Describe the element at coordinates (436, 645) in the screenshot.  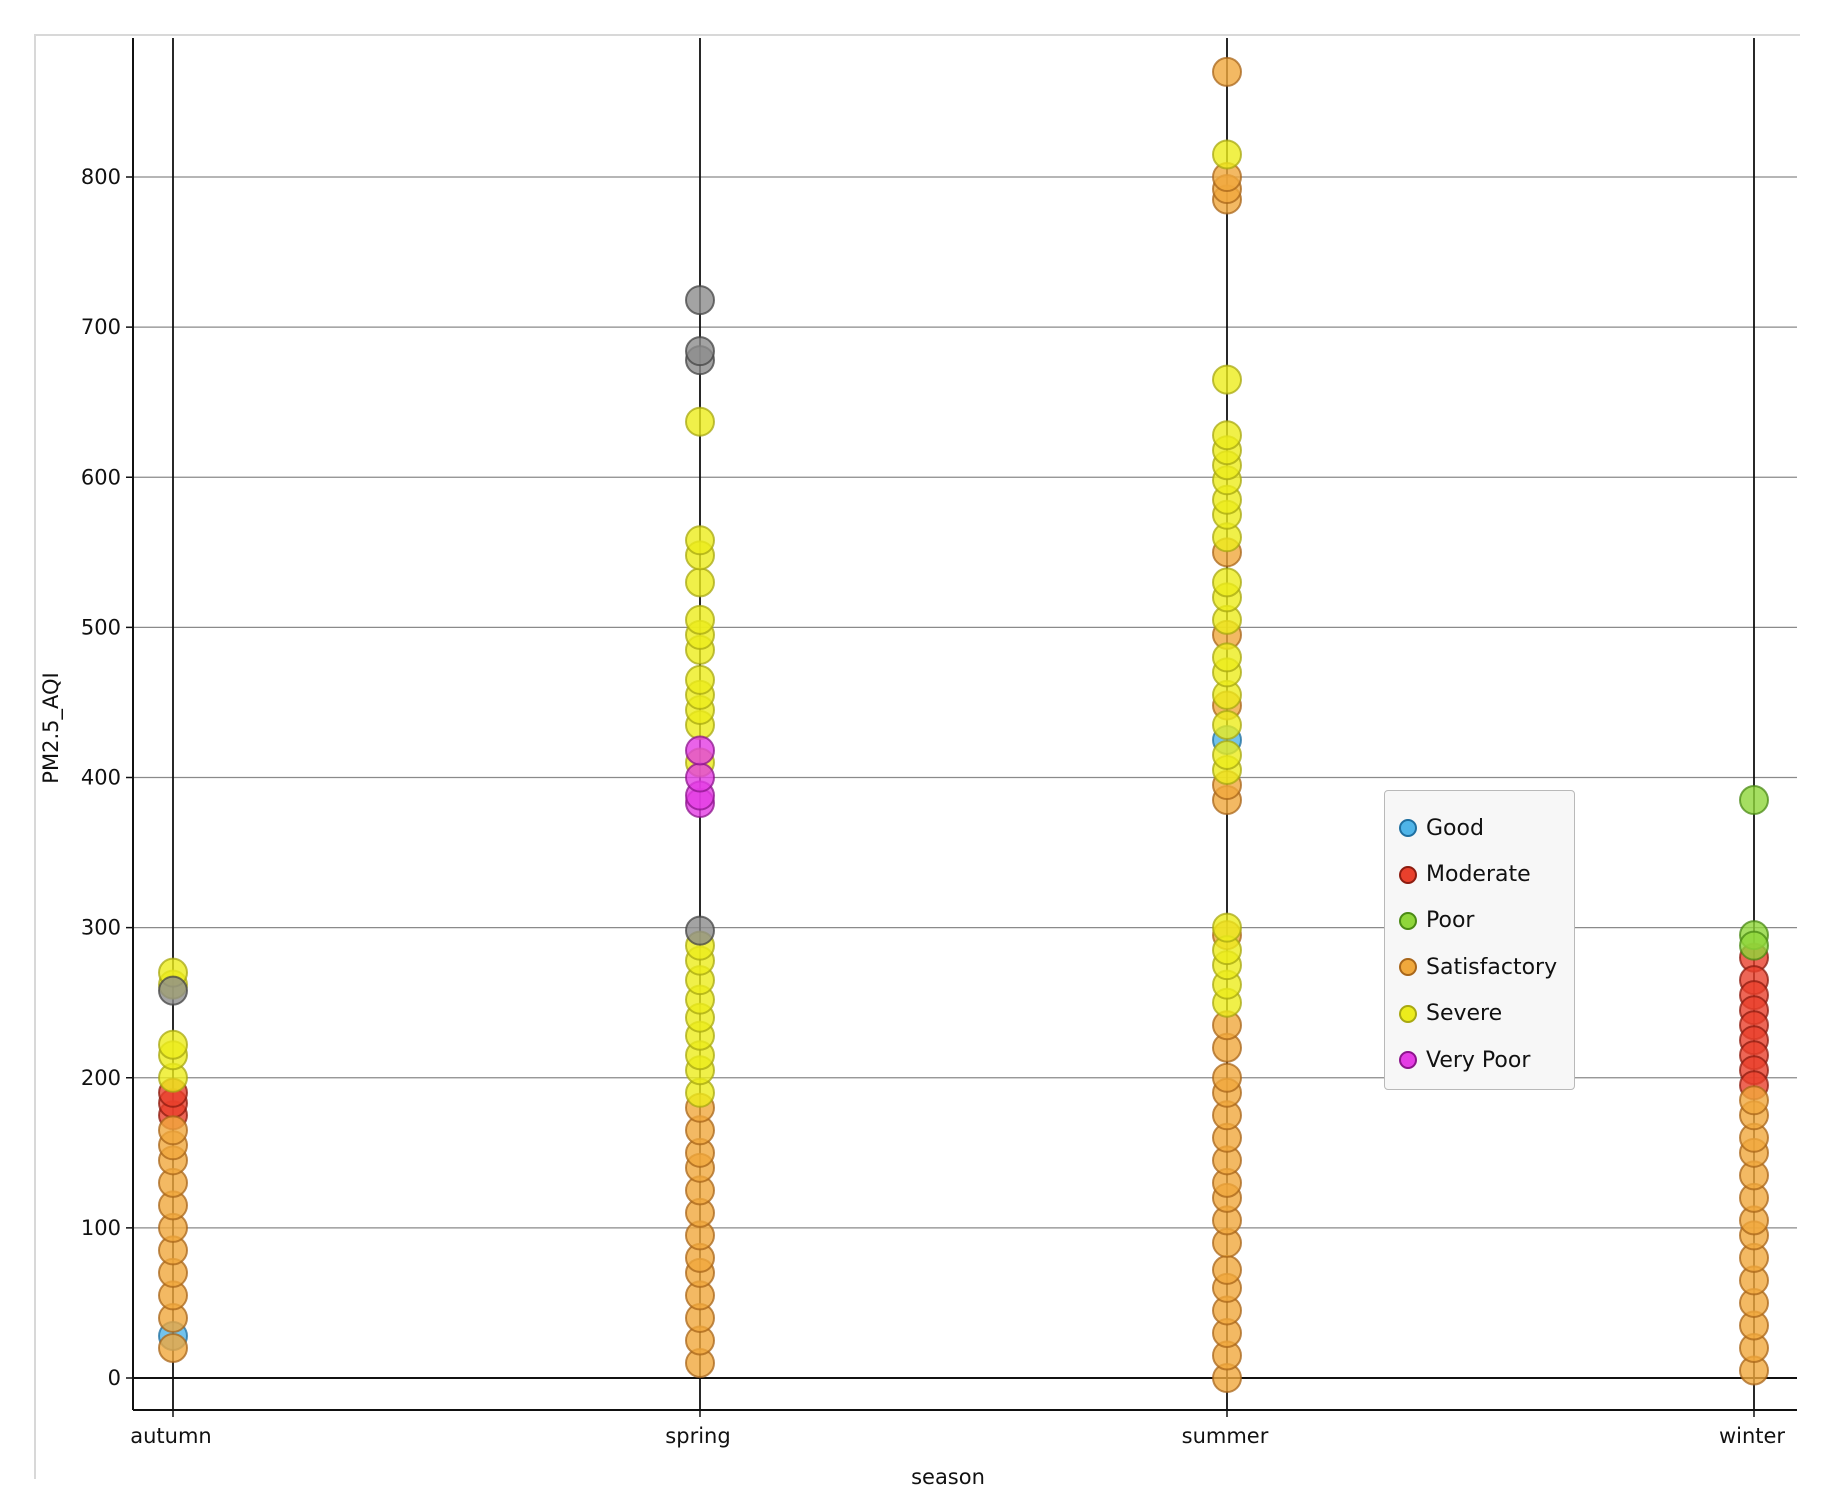
I see `series-unlabeled` at that location.